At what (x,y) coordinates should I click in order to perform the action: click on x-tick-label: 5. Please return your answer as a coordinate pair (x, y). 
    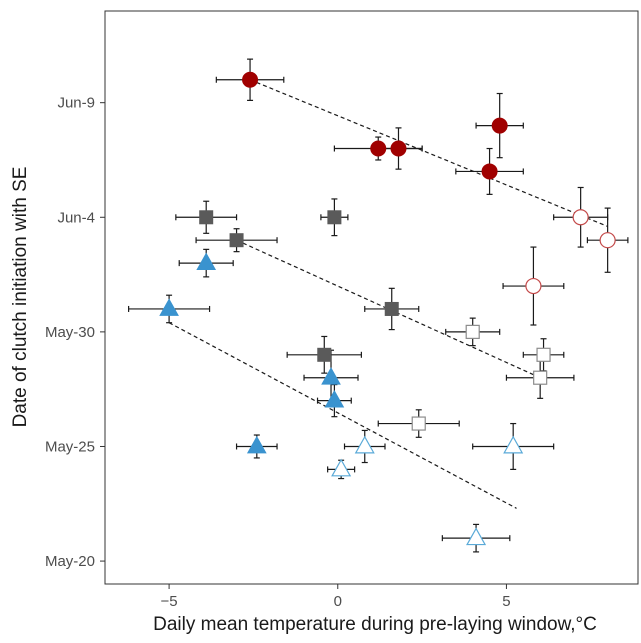
    Looking at the image, I should click on (506, 601).